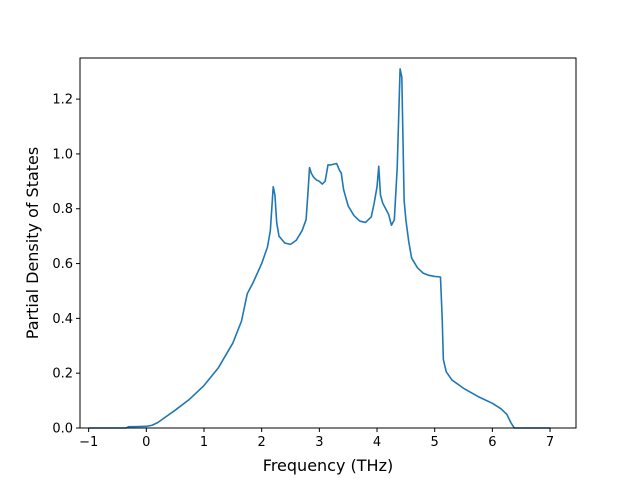 The height and width of the screenshot is (480, 640). What do you see at coordinates (492, 442) in the screenshot?
I see `x-tick-label: 6` at bounding box center [492, 442].